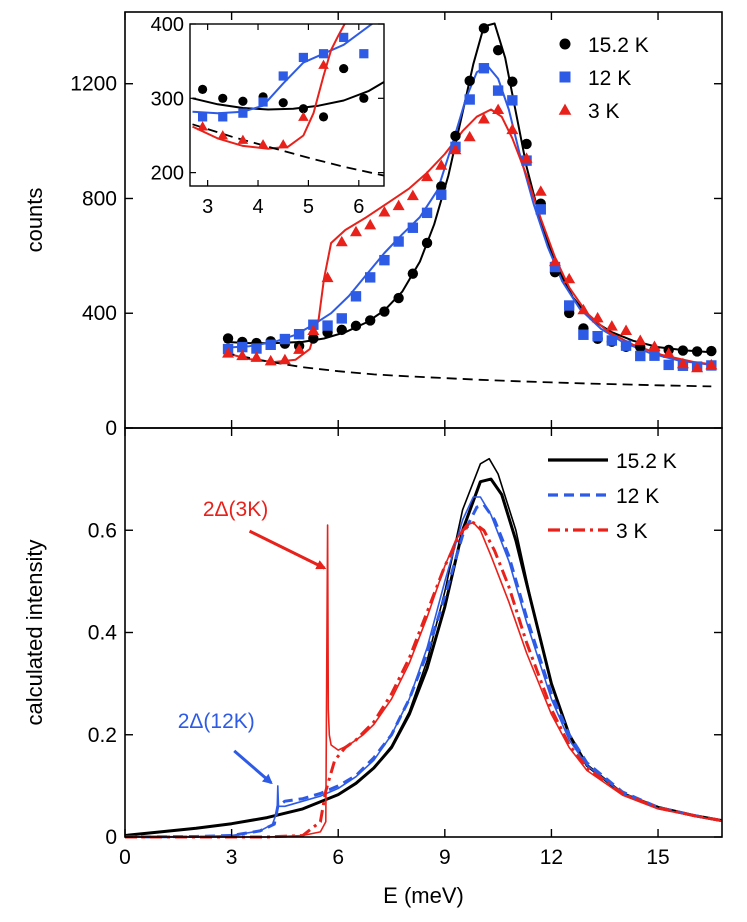 The height and width of the screenshot is (922, 747). What do you see at coordinates (232, 857) in the screenshot?
I see `bottom-x-tick-label: 3` at bounding box center [232, 857].